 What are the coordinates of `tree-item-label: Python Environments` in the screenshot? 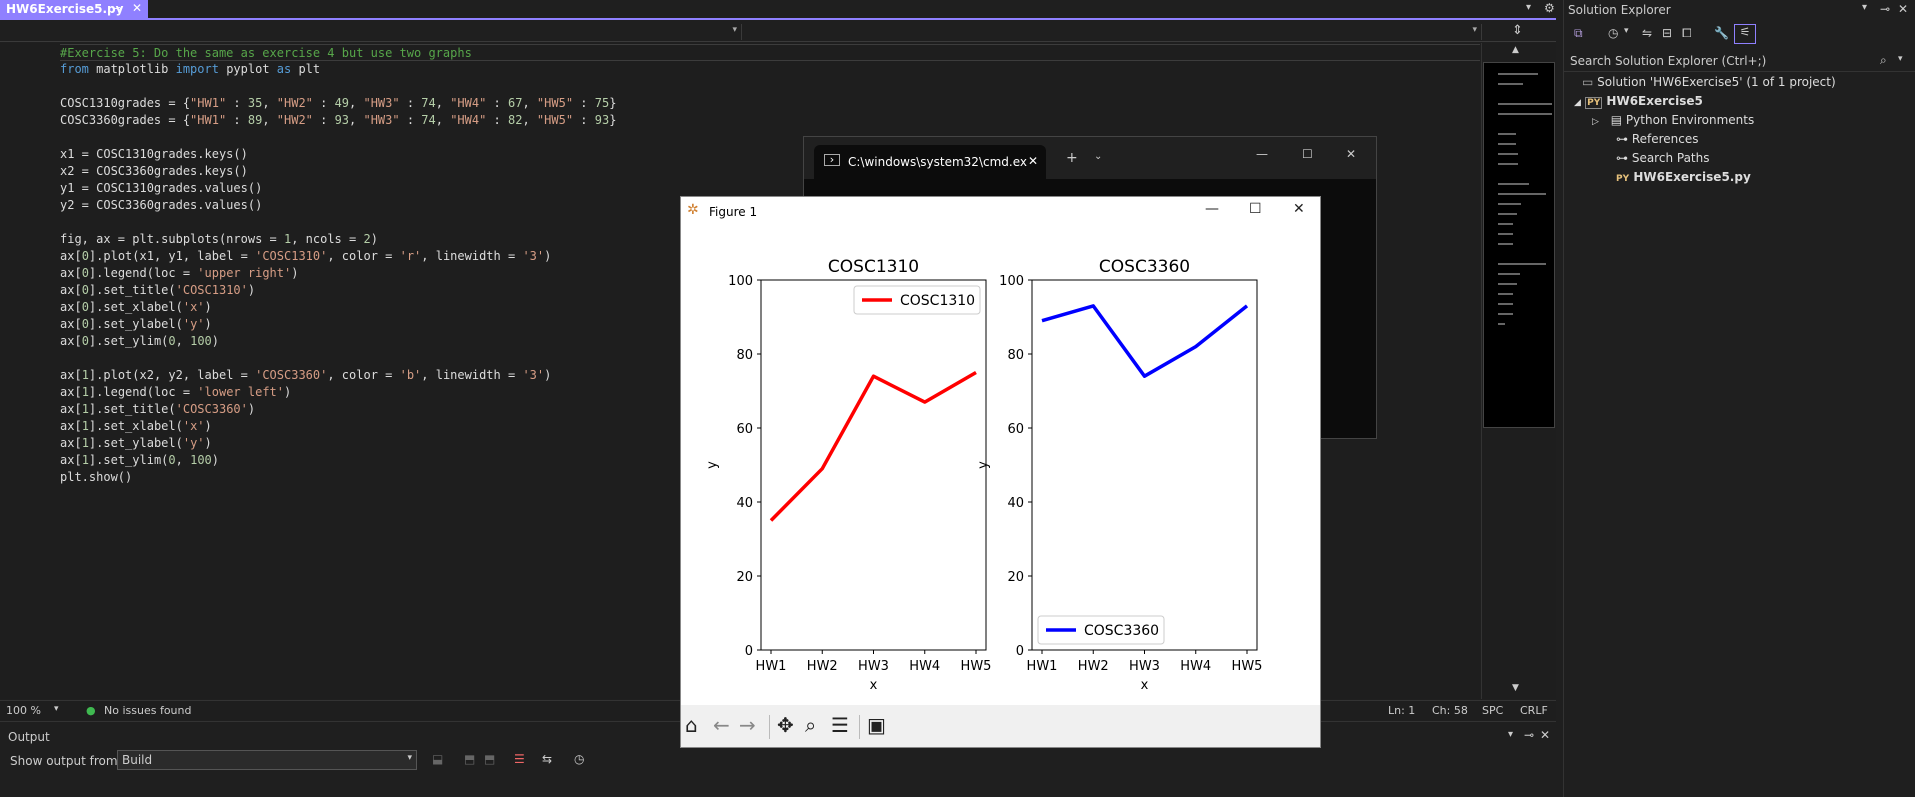 It's located at (1690, 120).